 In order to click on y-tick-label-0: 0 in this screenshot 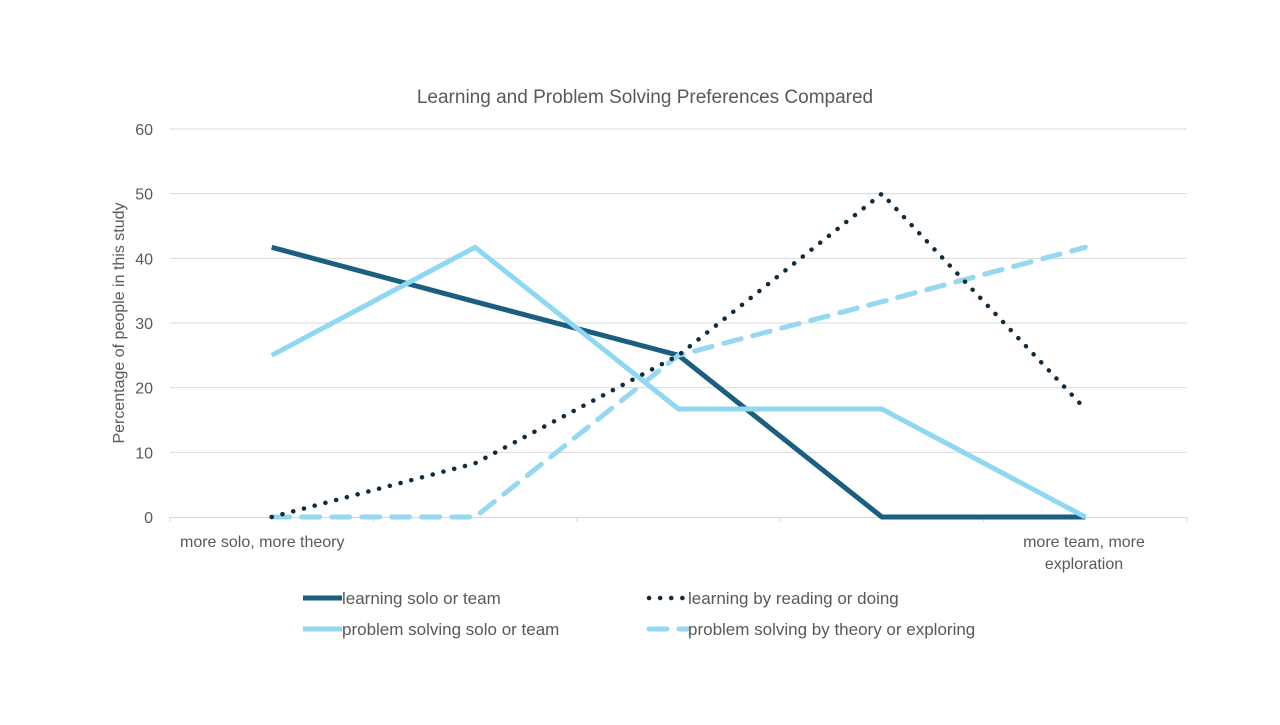, I will do `click(148, 518)`.